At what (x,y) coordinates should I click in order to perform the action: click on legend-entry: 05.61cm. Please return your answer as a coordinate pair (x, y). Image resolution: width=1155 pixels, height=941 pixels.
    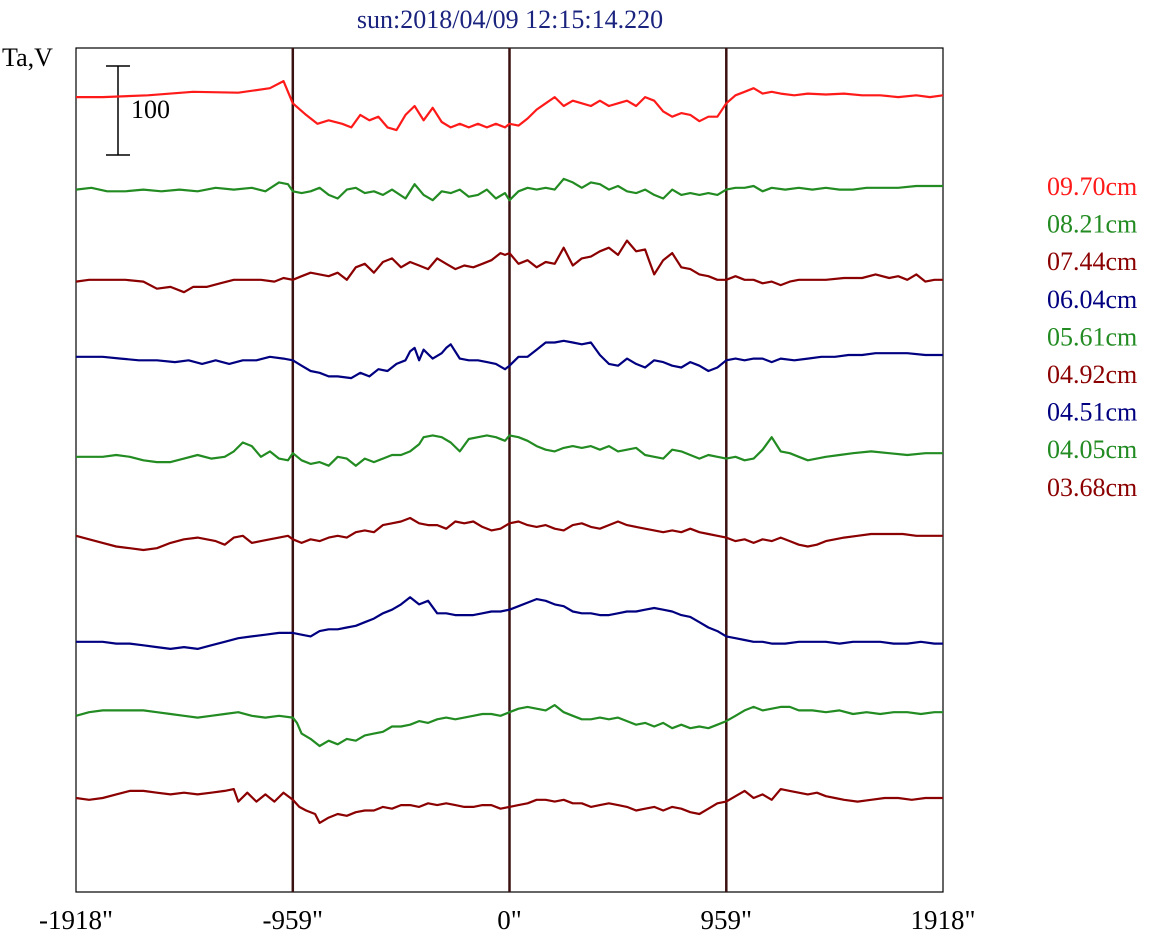
    Looking at the image, I should click on (1092, 336).